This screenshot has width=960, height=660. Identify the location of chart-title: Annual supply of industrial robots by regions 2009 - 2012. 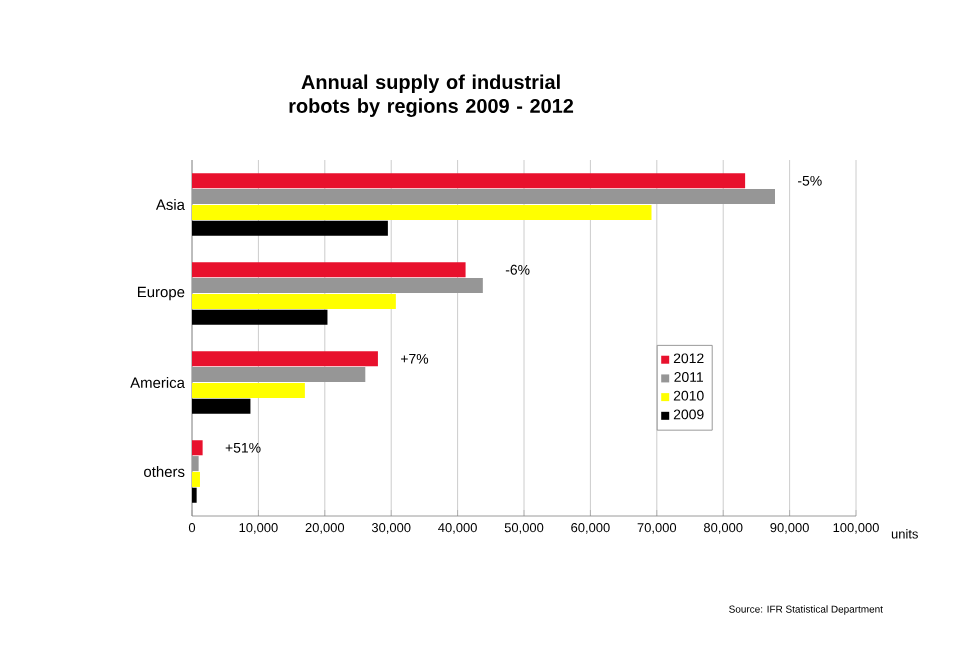
(431, 96).